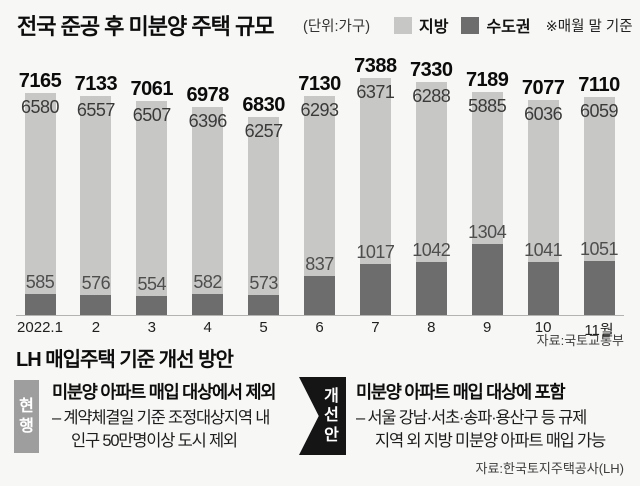 The image size is (640, 486). Describe the element at coordinates (152, 114) in the screenshot. I see `bar-local-label: 6507` at that location.